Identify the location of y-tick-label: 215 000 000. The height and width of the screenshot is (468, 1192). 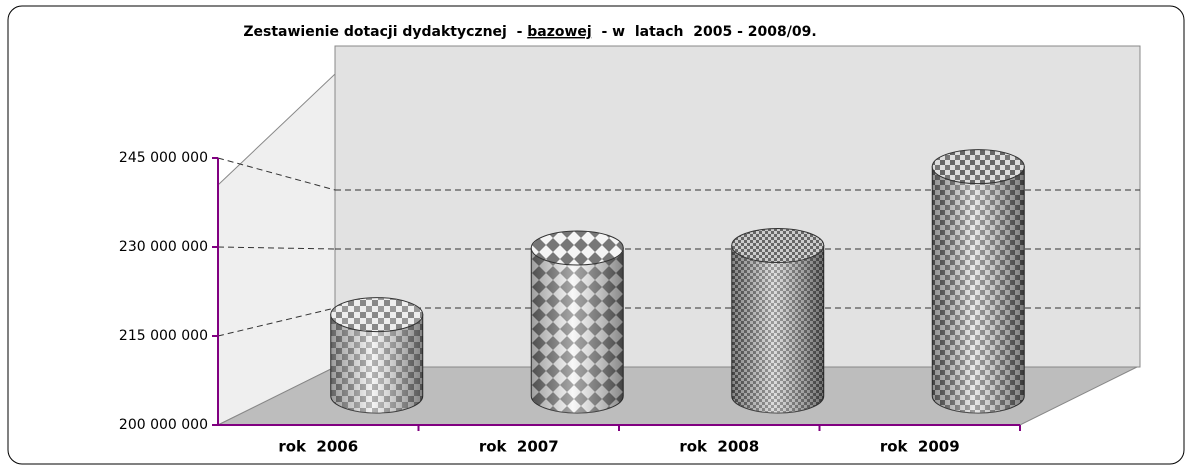
(163, 336).